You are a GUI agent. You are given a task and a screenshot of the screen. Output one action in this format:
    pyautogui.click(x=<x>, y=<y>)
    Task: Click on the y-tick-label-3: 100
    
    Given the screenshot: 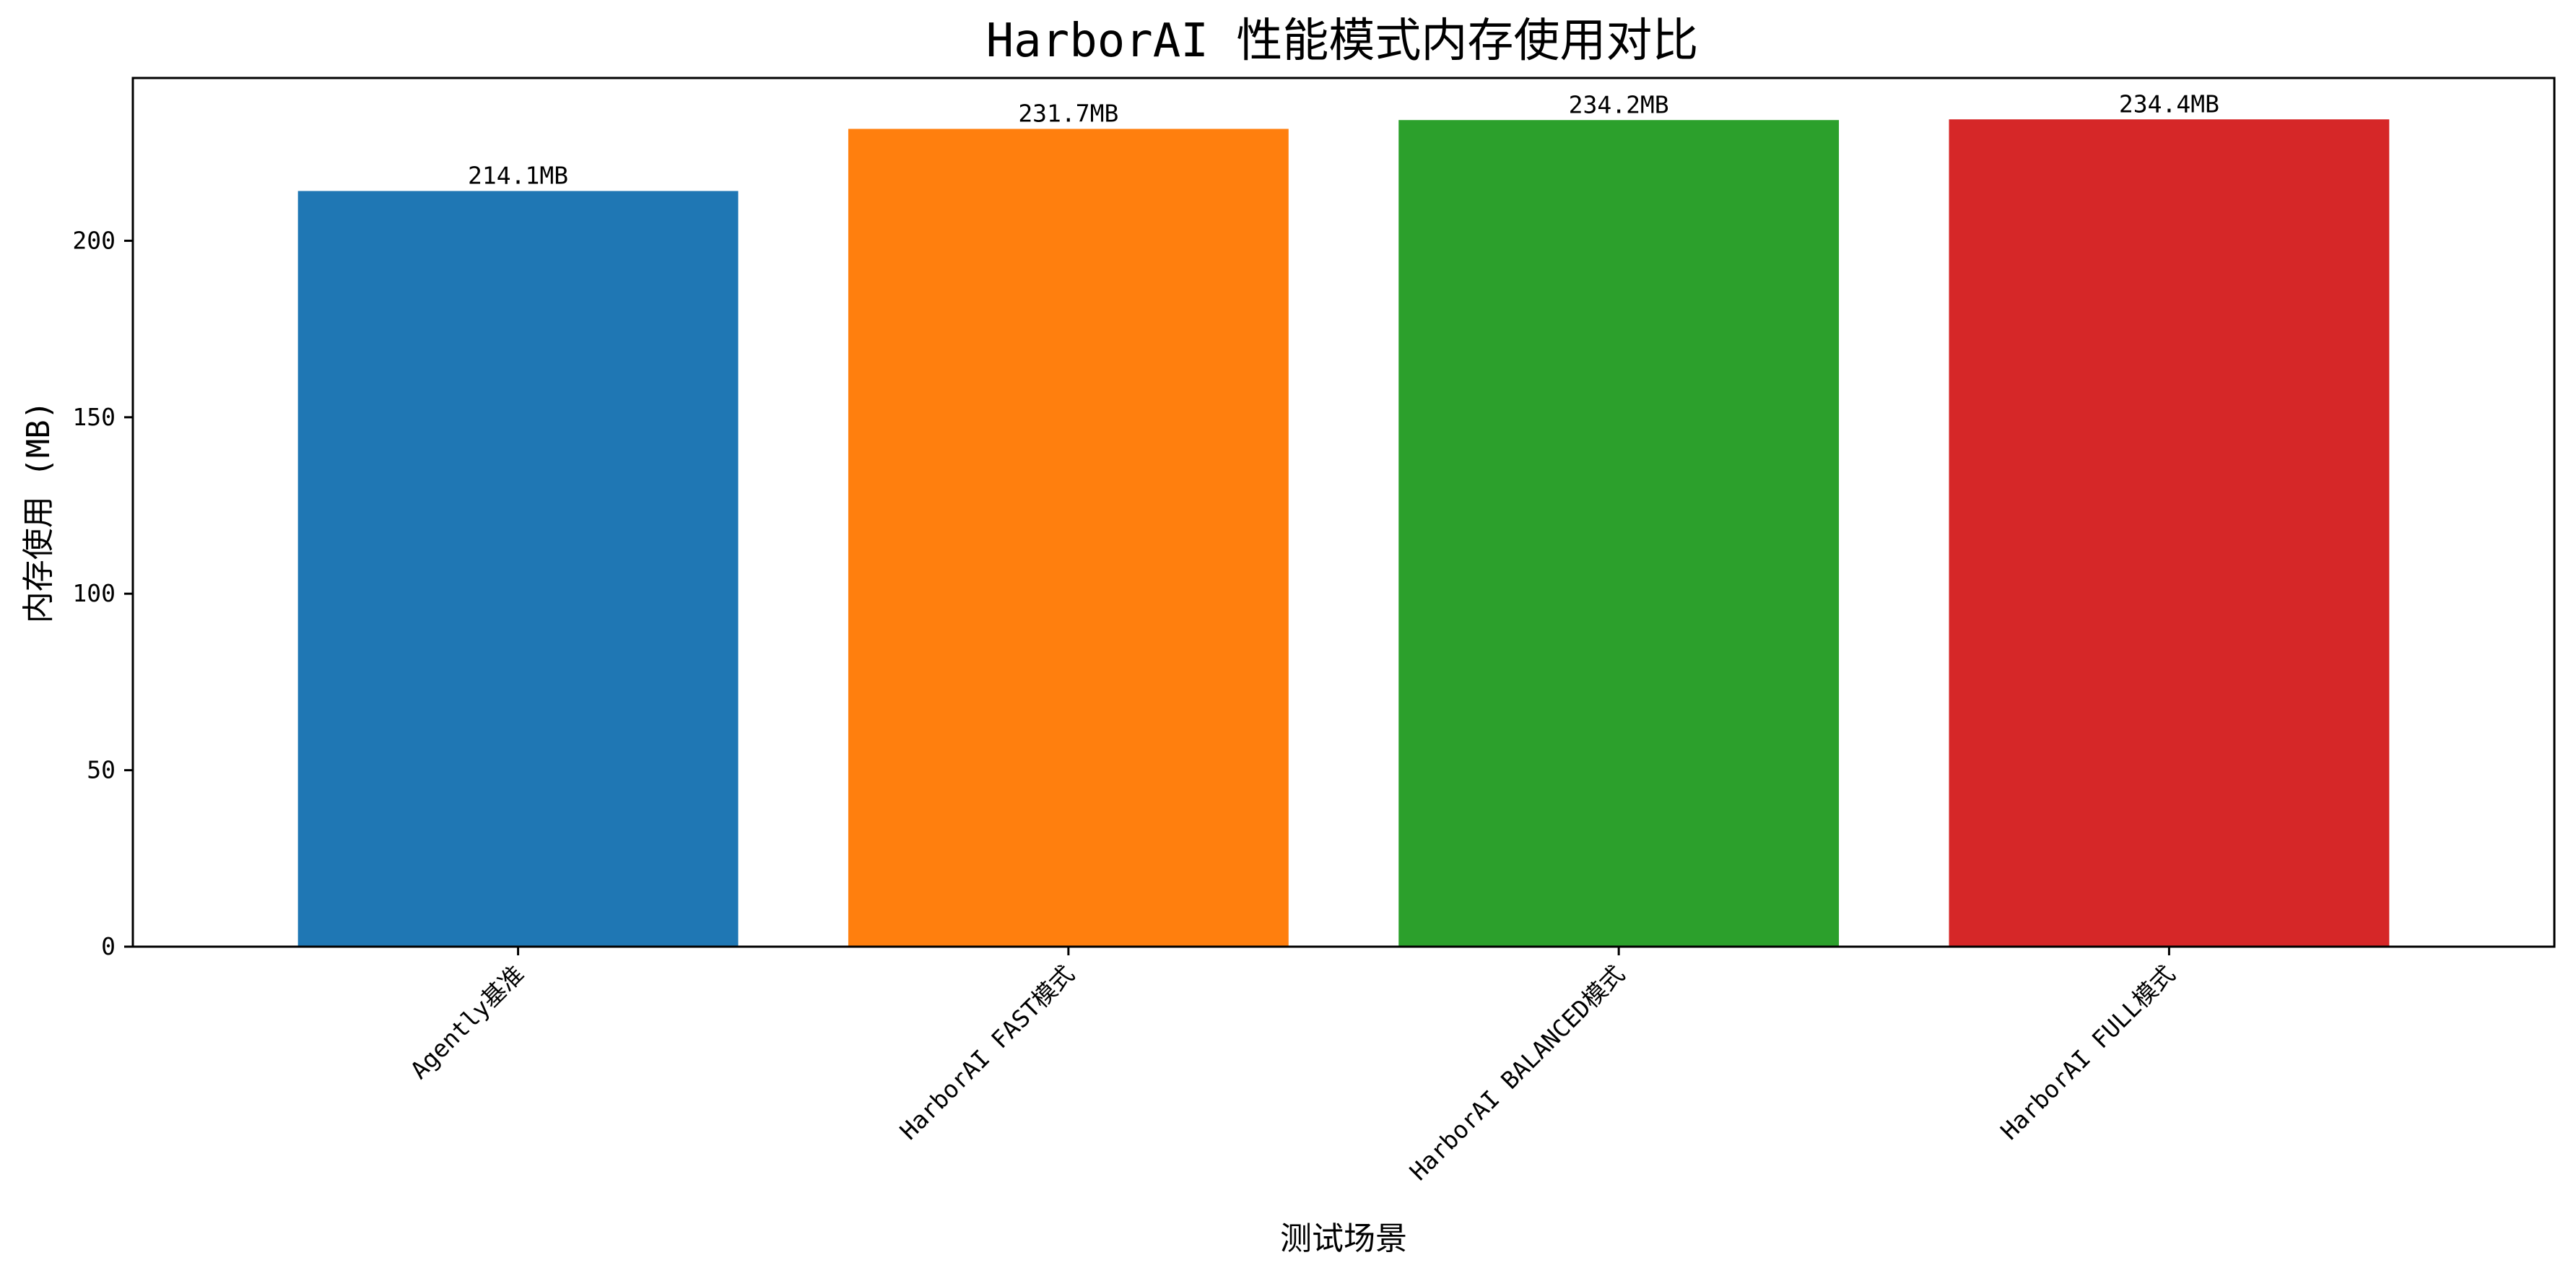 What is the action you would take?
    pyautogui.click(x=94, y=593)
    